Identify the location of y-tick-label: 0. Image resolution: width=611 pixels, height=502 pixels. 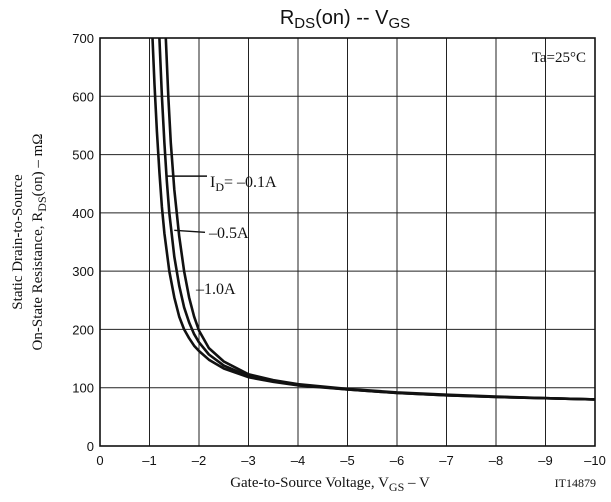
(90, 446).